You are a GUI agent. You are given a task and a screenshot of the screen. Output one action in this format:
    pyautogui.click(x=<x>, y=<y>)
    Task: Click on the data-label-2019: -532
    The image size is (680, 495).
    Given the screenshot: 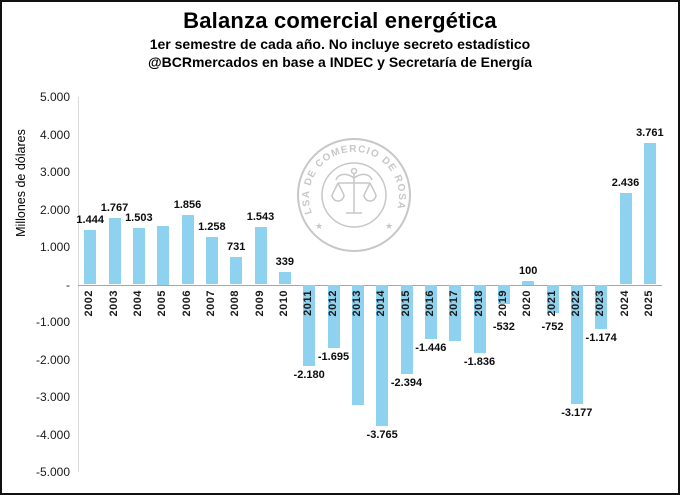 What is the action you would take?
    pyautogui.click(x=503, y=326)
    